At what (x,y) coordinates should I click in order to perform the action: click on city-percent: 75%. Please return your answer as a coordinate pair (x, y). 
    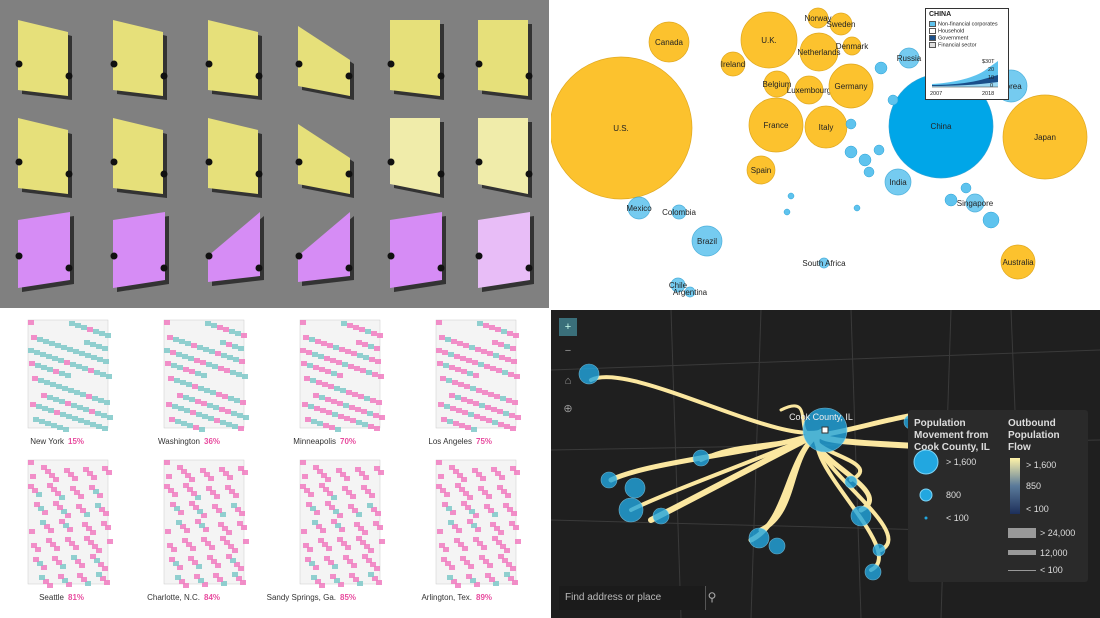
    Looking at the image, I should click on (484, 441).